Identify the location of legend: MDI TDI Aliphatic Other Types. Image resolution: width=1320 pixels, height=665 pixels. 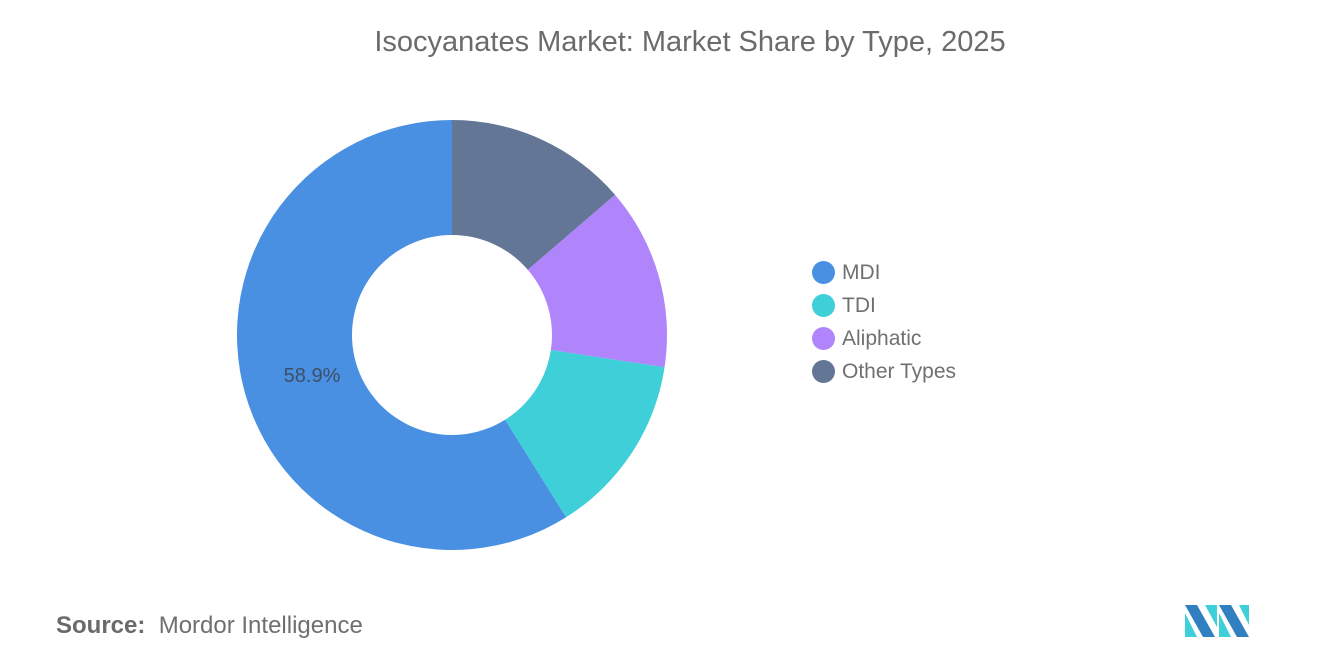
(884, 322).